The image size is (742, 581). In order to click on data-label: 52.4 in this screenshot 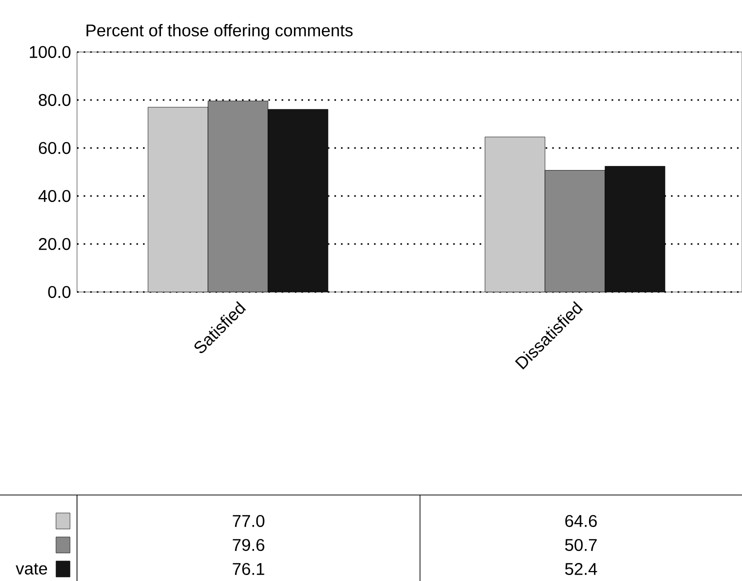, I will do `click(581, 569)`.